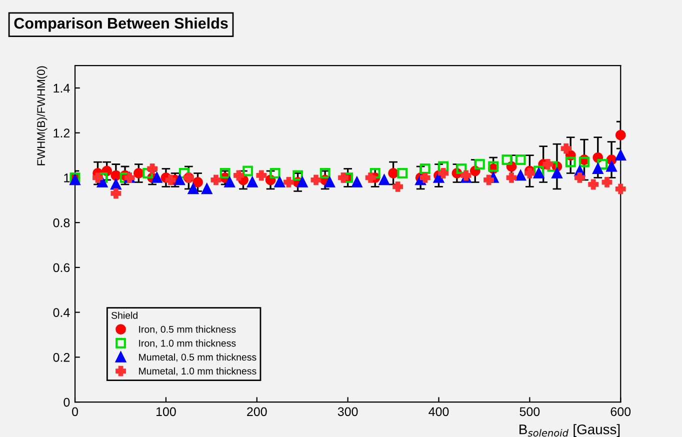 Image resolution: width=682 pixels, height=437 pixels. What do you see at coordinates (67, 178) in the screenshot?
I see `y-tick-label: 1` at bounding box center [67, 178].